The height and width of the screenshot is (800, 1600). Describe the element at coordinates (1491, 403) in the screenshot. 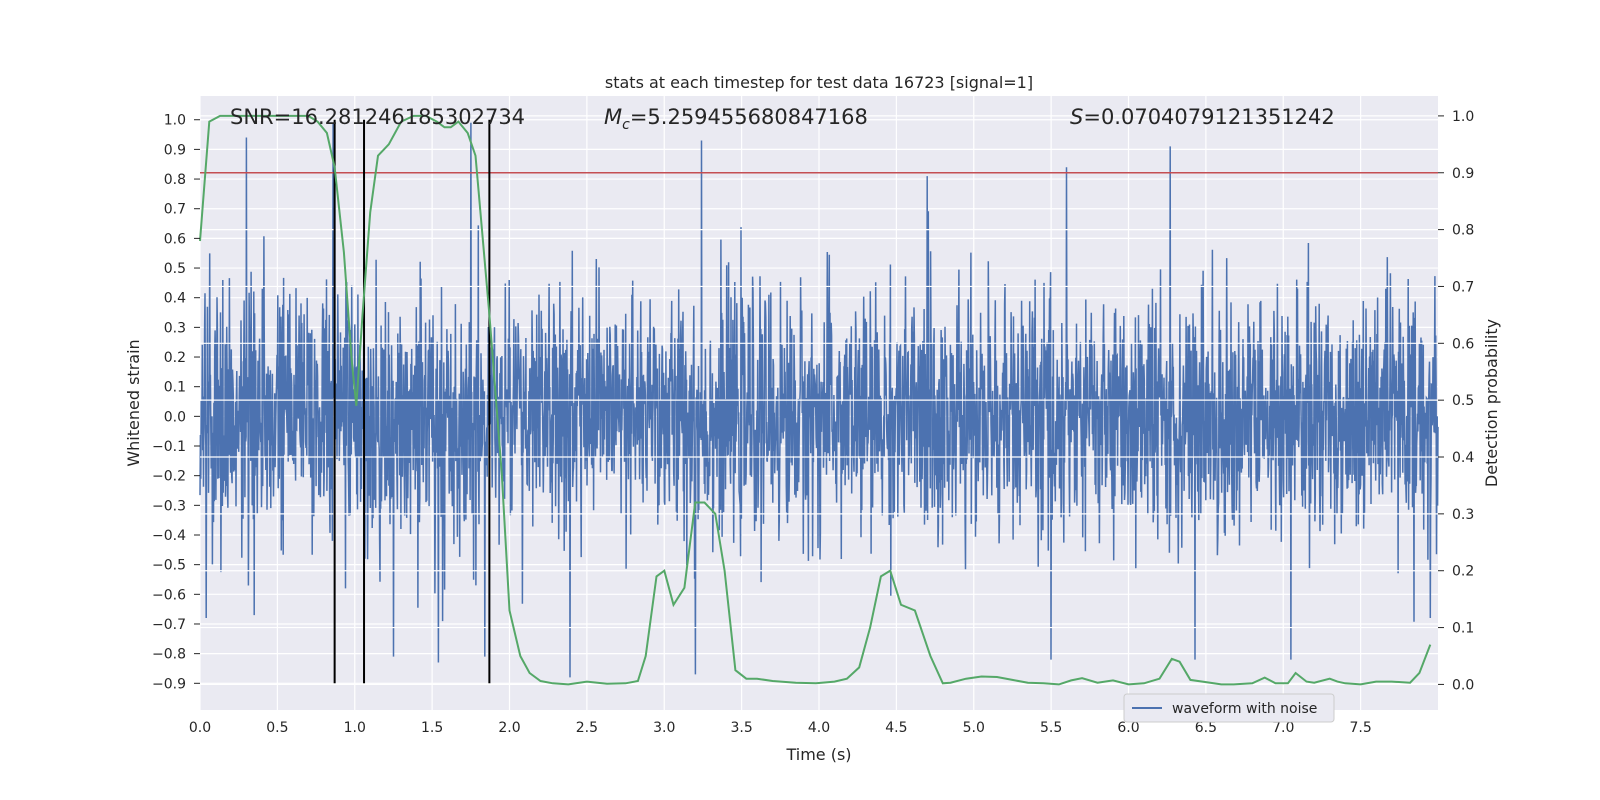

I see `y-right-axis-label: Detection probability` at that location.